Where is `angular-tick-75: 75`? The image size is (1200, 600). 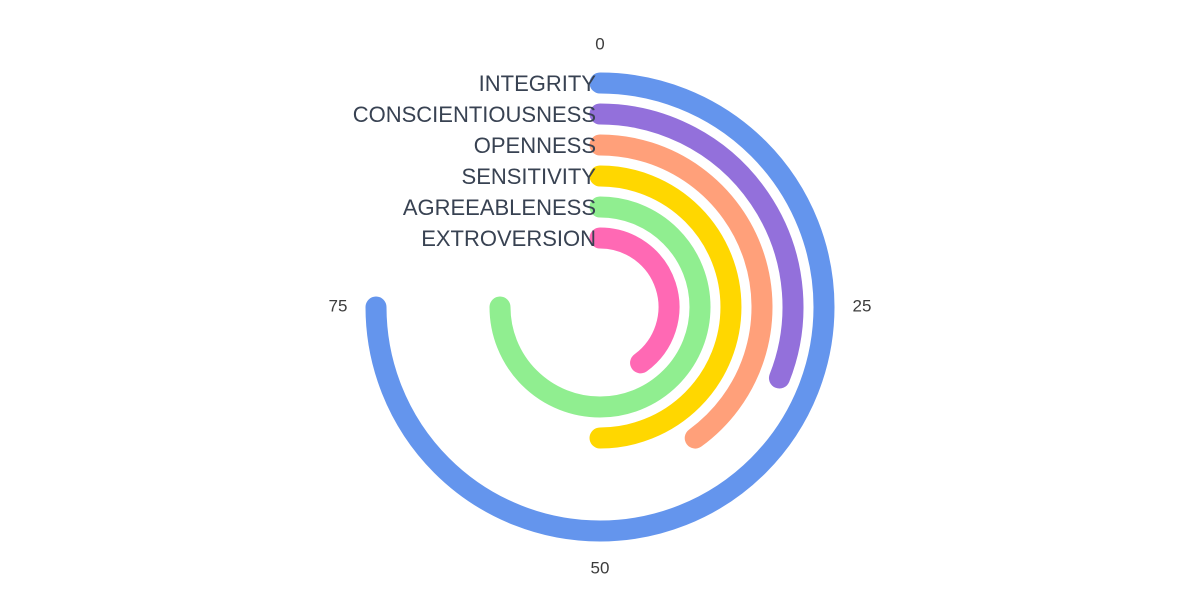 angular-tick-75: 75 is located at coordinates (338, 305).